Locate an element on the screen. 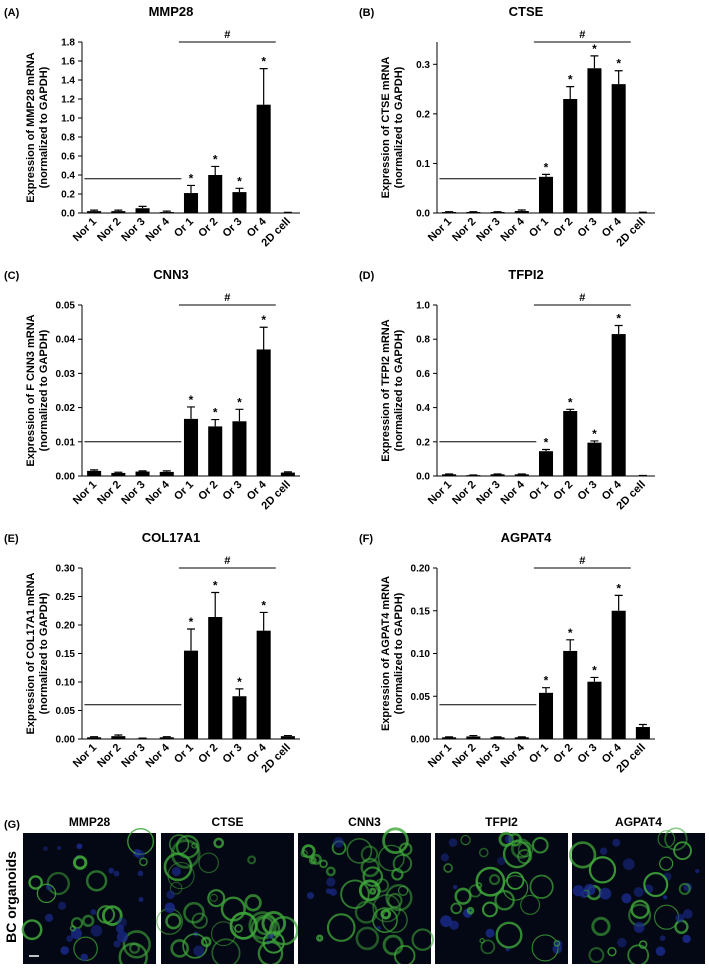  image-label: CNN3 is located at coordinates (364, 822).